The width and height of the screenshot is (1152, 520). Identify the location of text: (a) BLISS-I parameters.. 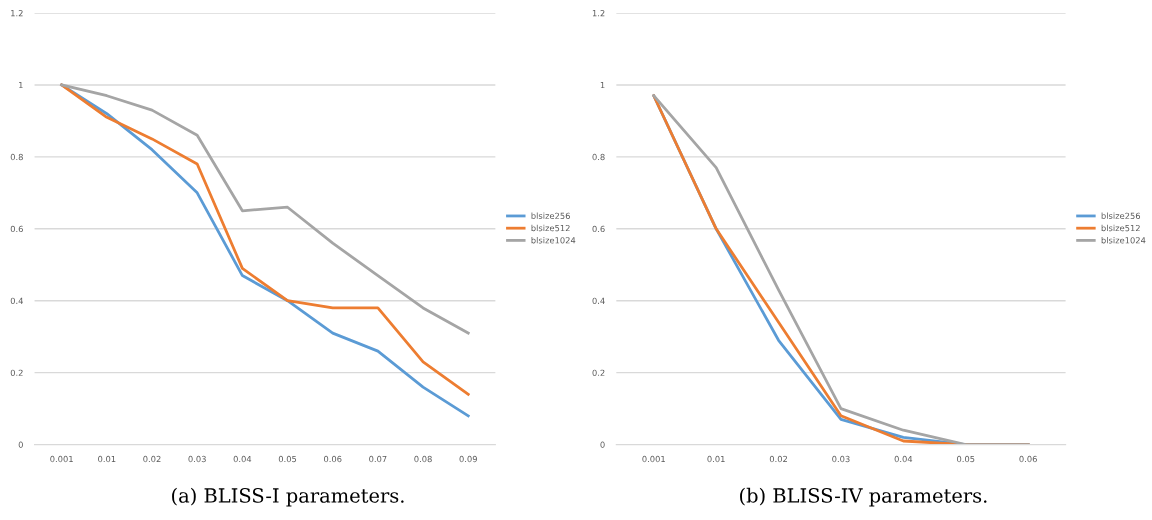
(288, 497).